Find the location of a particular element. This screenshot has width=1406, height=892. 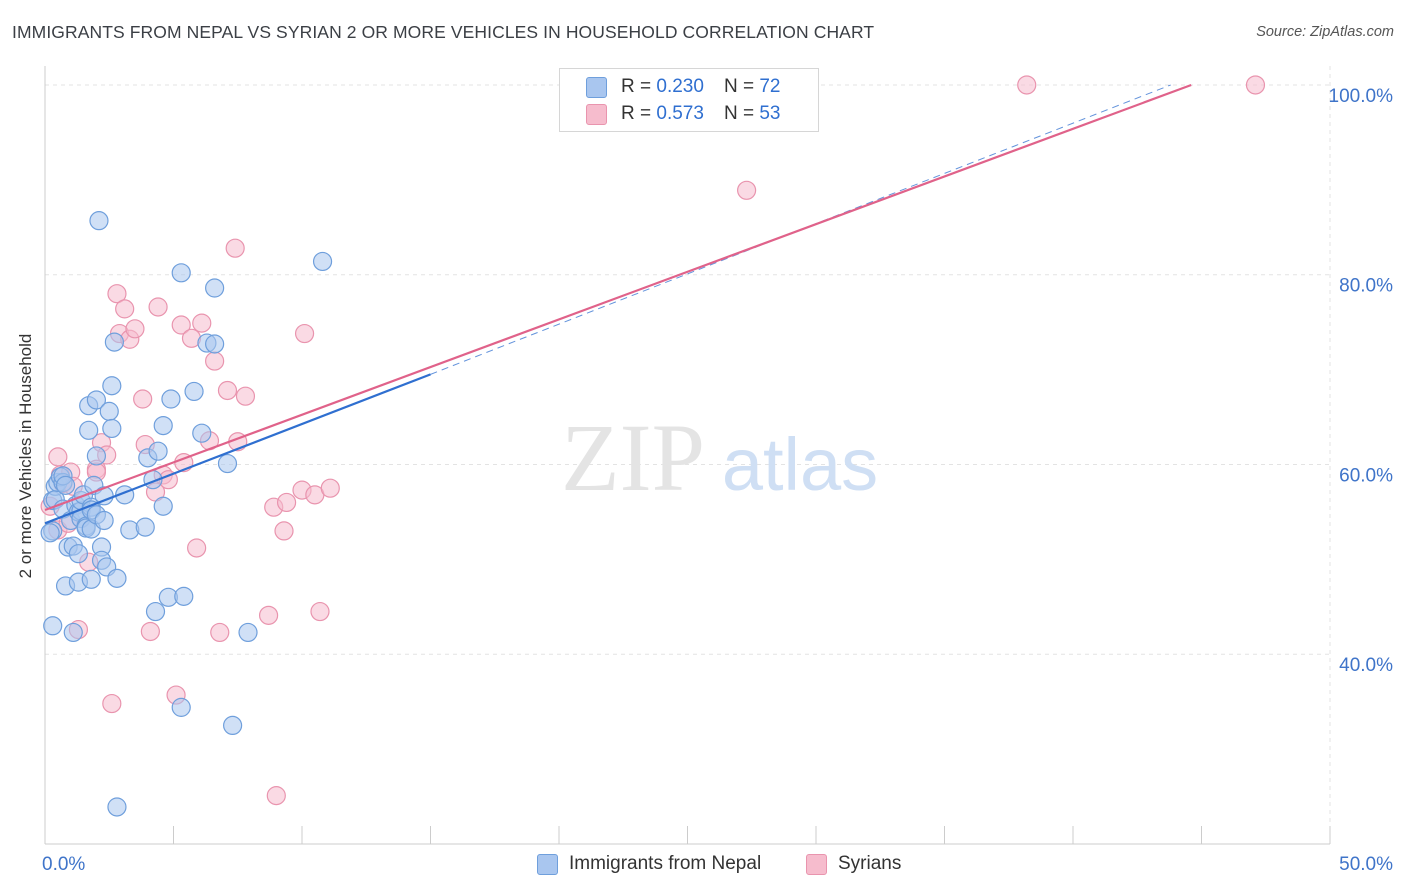

syrians-r-label: R = is located at coordinates (636, 113).